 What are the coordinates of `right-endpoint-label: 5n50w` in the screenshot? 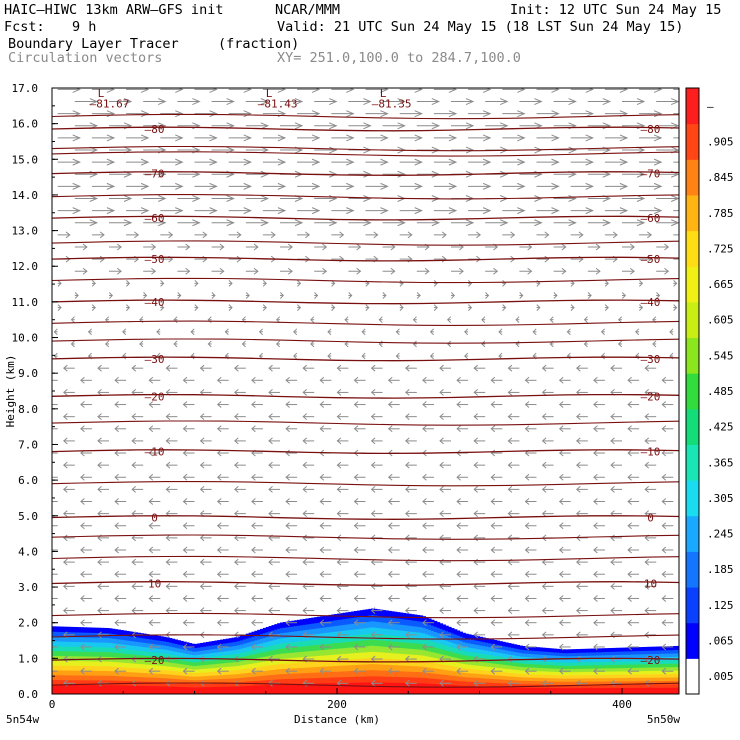 It's located at (663, 719).